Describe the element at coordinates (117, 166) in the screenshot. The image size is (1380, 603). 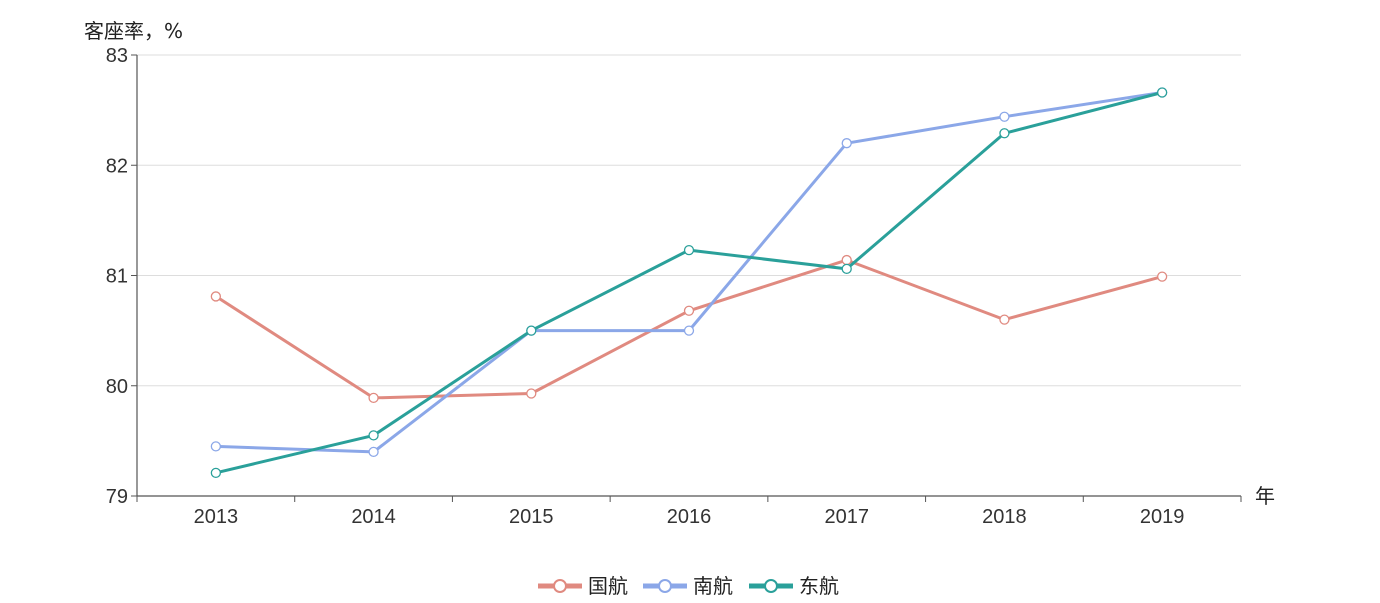
I see `y-tick-label: 82` at that location.